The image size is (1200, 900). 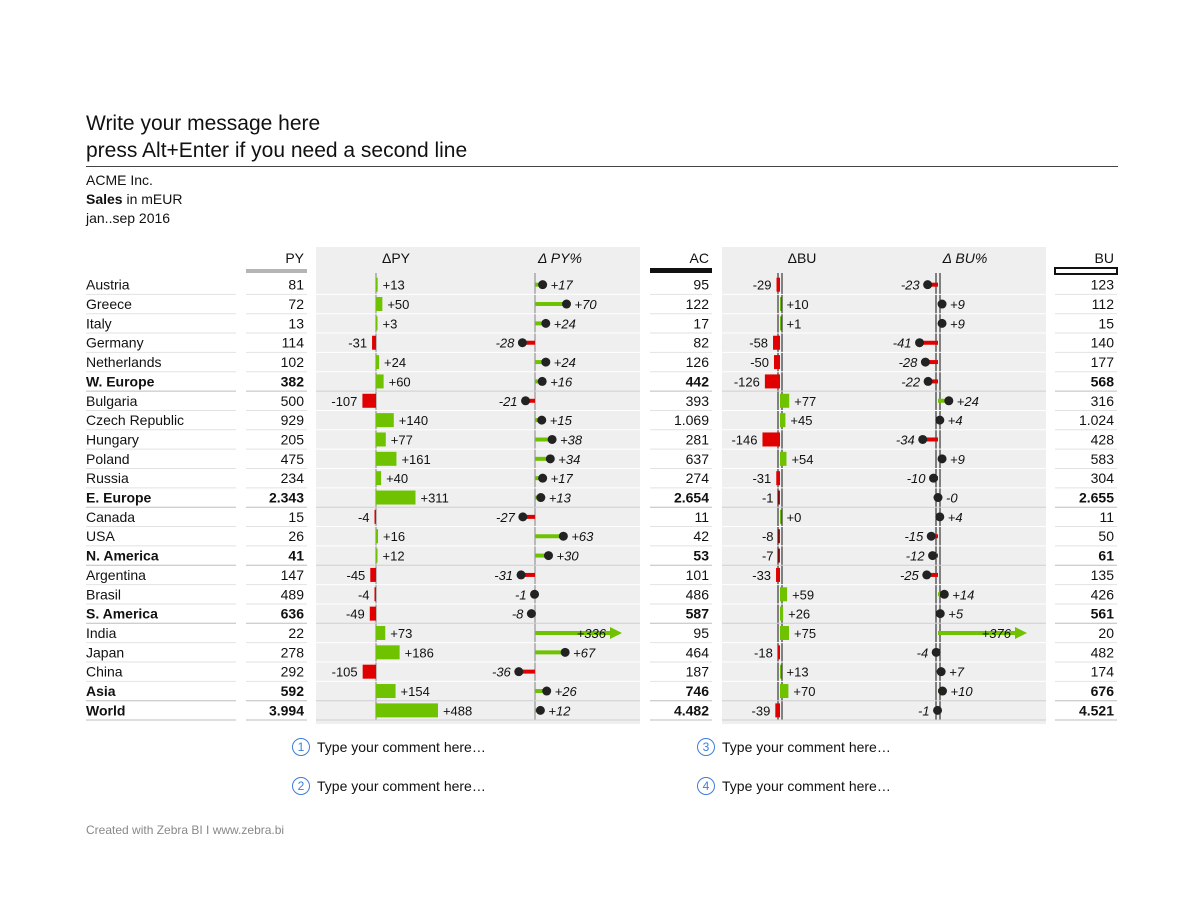 What do you see at coordinates (706, 747) in the screenshot?
I see `comment-number-3: 3` at bounding box center [706, 747].